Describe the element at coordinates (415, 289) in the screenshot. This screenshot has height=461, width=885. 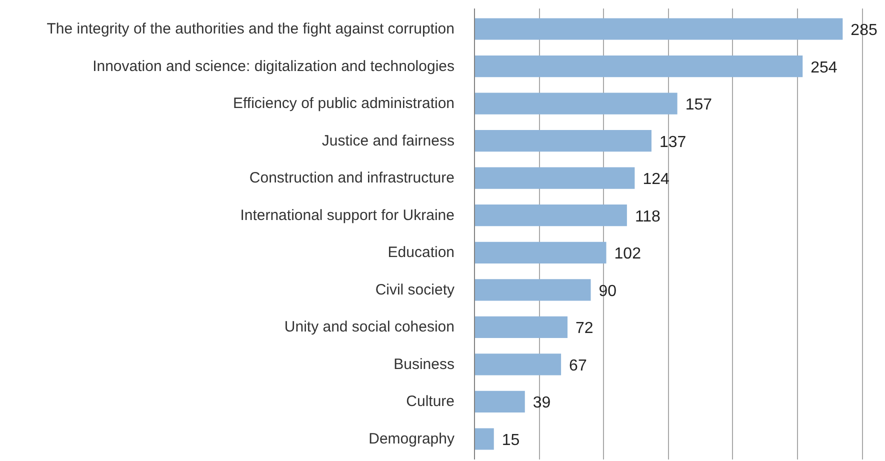
I see `y-tick-label: Civil society` at that location.